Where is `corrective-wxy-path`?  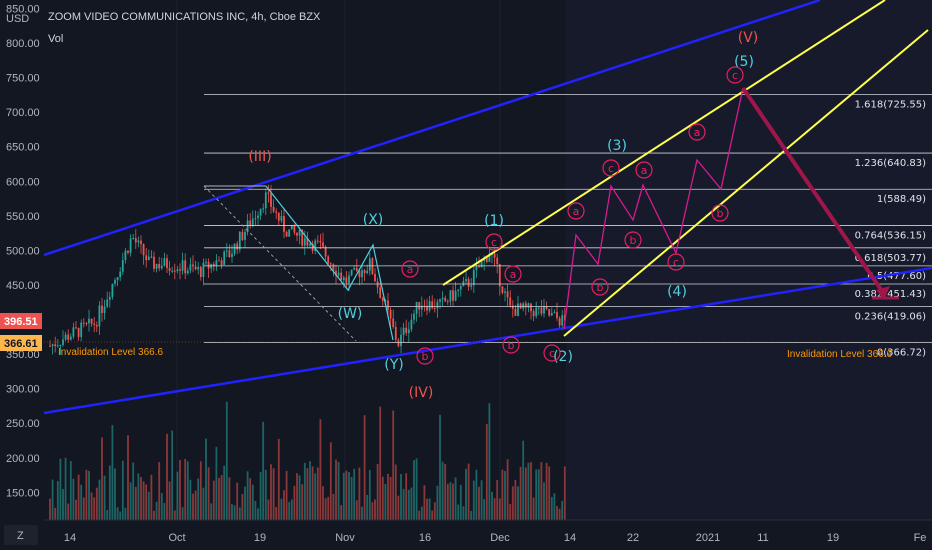
corrective-wxy-path is located at coordinates (329, 263).